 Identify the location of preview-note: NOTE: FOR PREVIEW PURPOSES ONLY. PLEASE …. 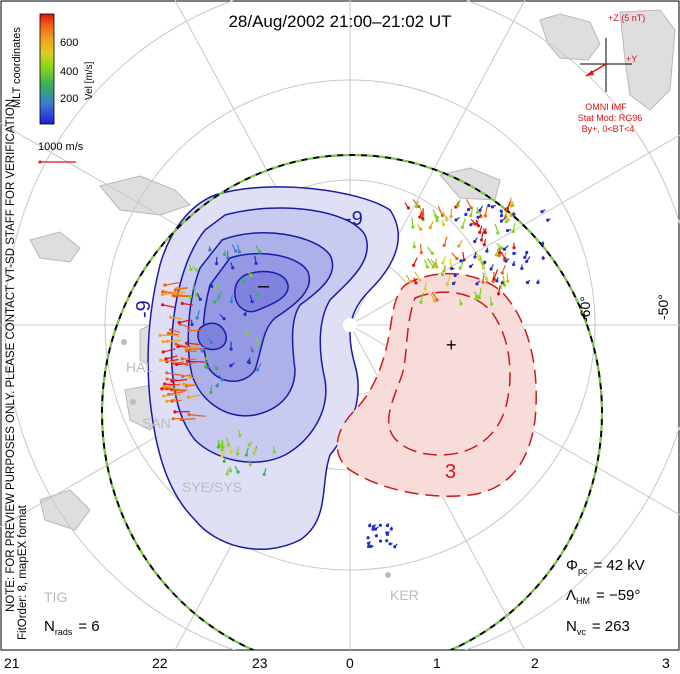
(11, 354).